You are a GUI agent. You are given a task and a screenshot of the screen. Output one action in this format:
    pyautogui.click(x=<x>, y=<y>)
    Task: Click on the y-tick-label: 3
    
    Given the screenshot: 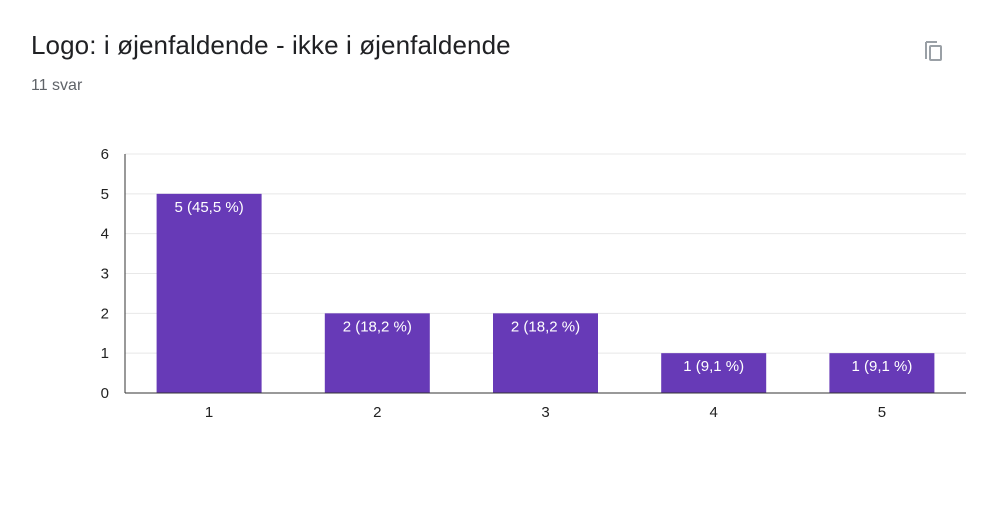 What is the action you would take?
    pyautogui.click(x=105, y=274)
    